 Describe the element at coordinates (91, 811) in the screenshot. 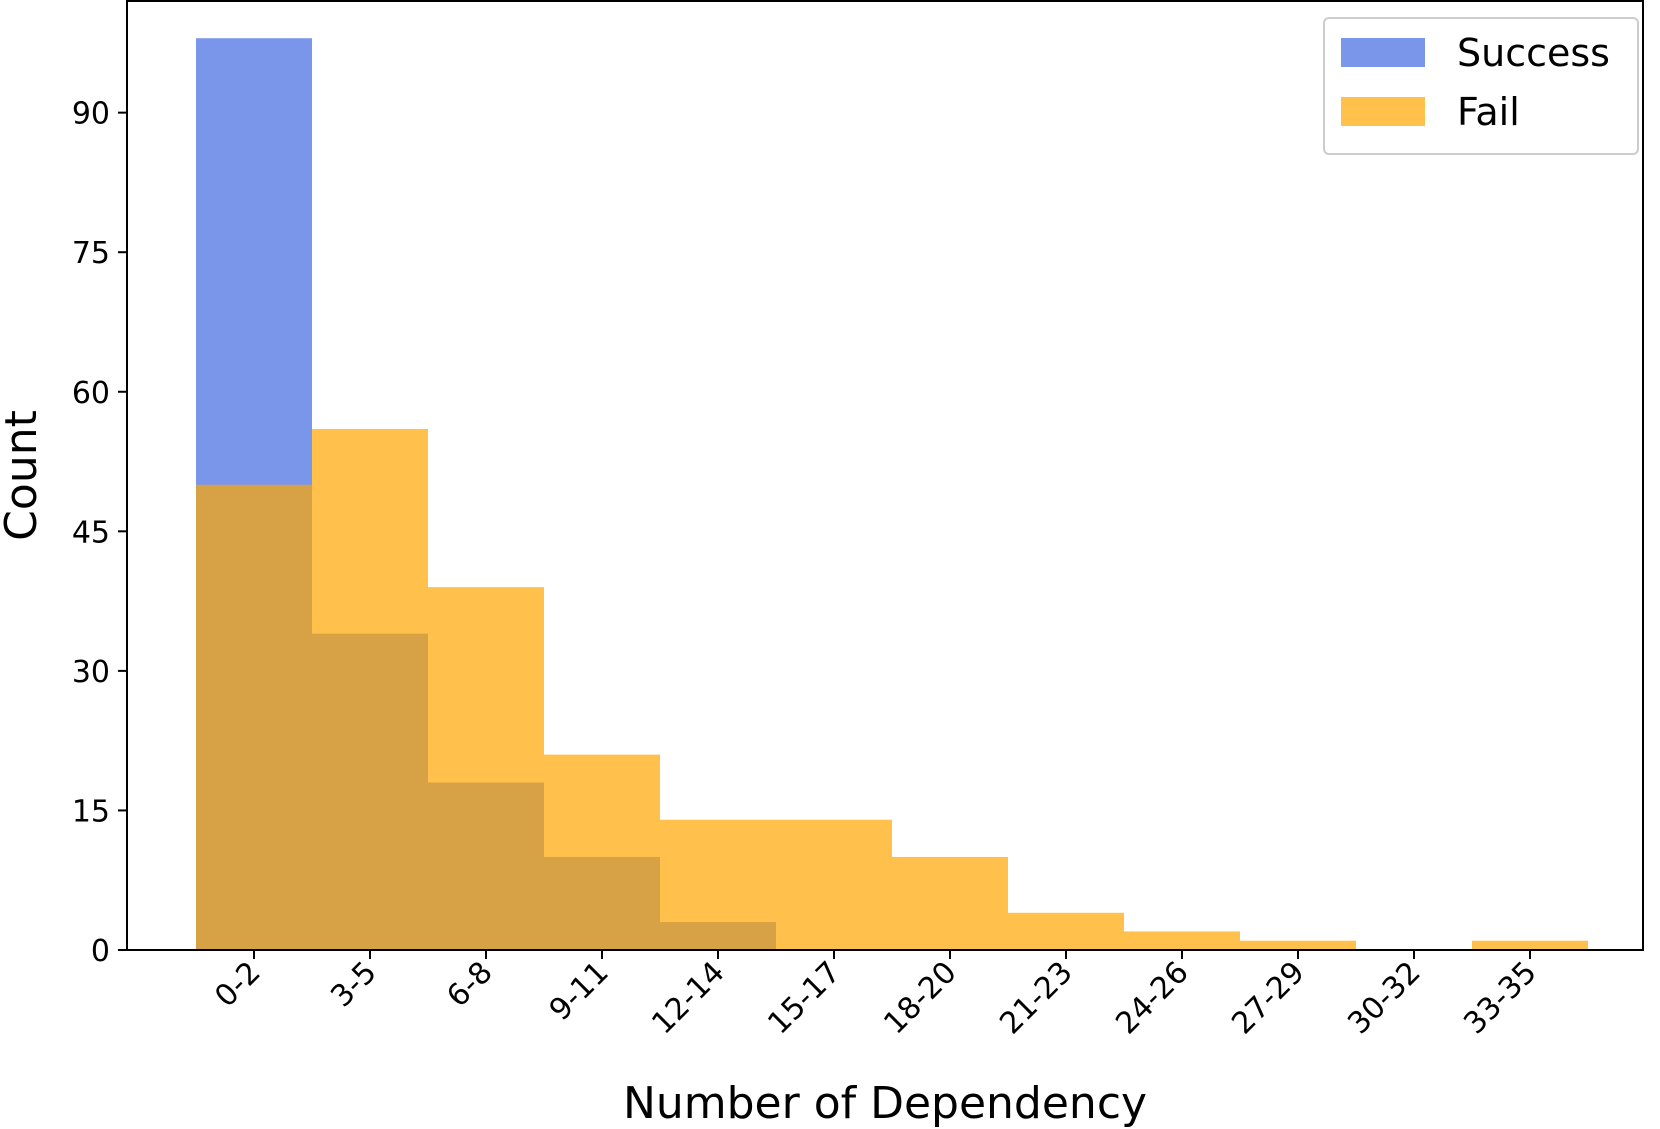

I see `y-tick-label: 15` at that location.